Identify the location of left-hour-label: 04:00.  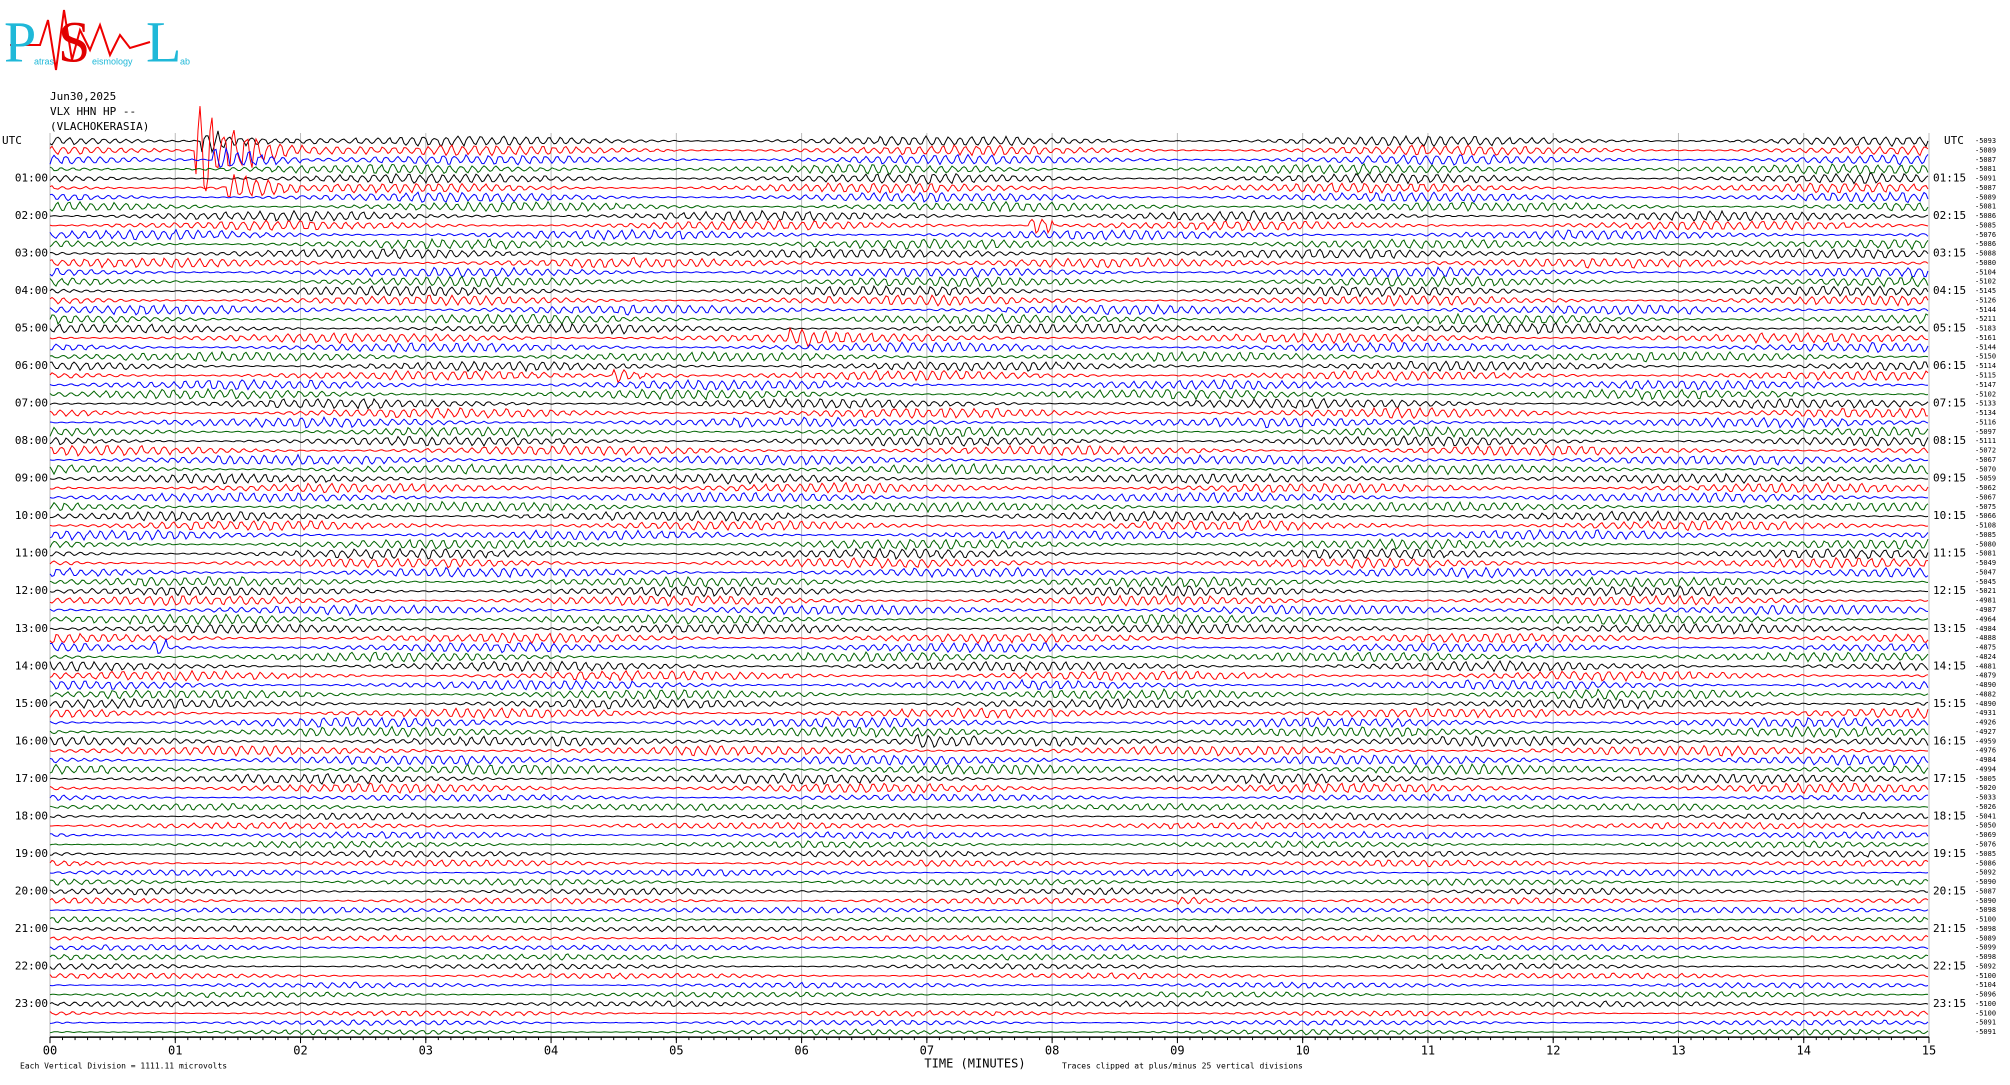
(31, 290).